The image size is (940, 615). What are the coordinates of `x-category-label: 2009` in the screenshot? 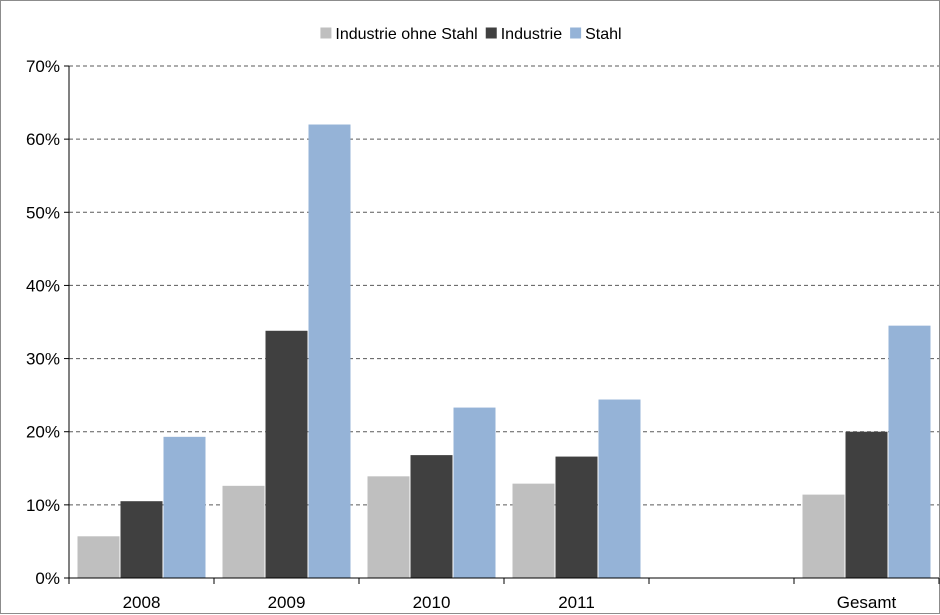 It's located at (287, 602).